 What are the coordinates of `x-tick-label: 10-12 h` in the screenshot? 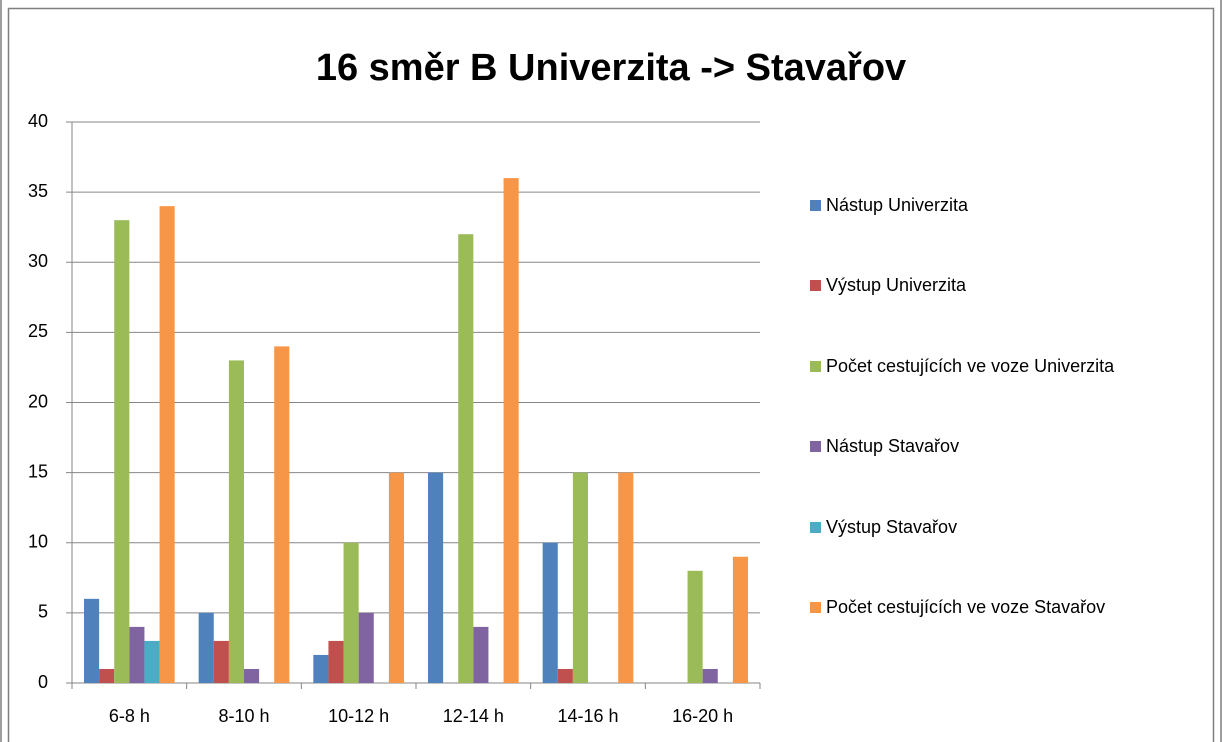 It's located at (358, 716).